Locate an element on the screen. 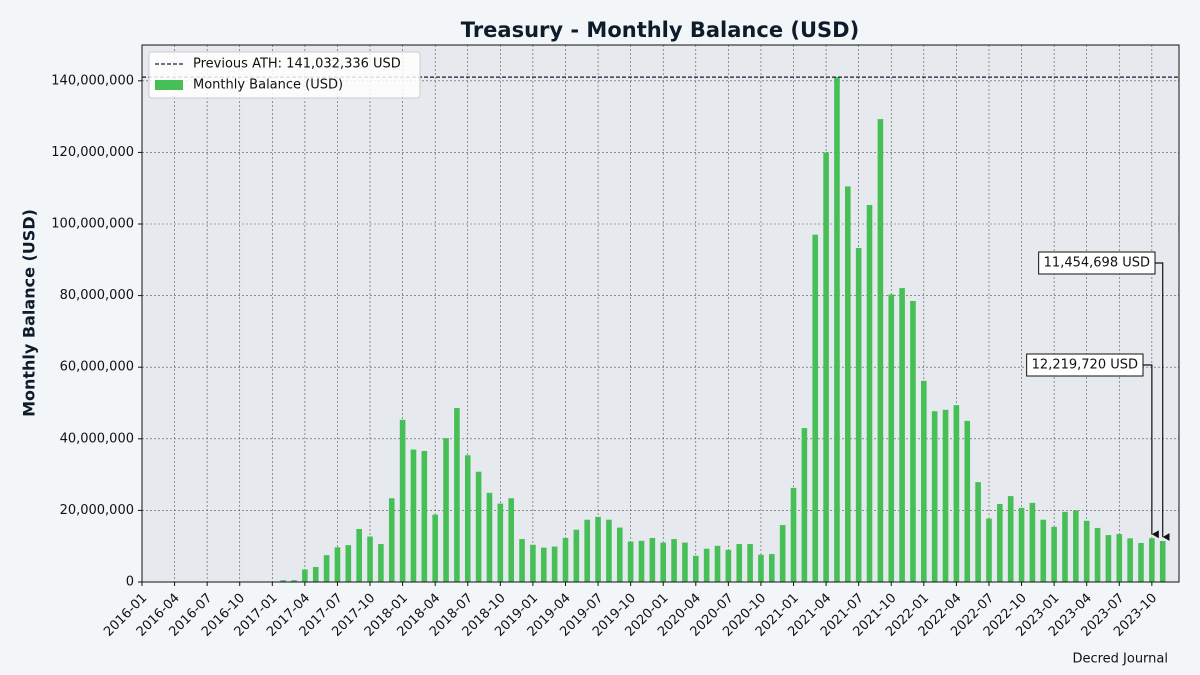 The width and height of the screenshot is (1200, 675). annotation: 12,219,720 USD is located at coordinates (1092, 446).